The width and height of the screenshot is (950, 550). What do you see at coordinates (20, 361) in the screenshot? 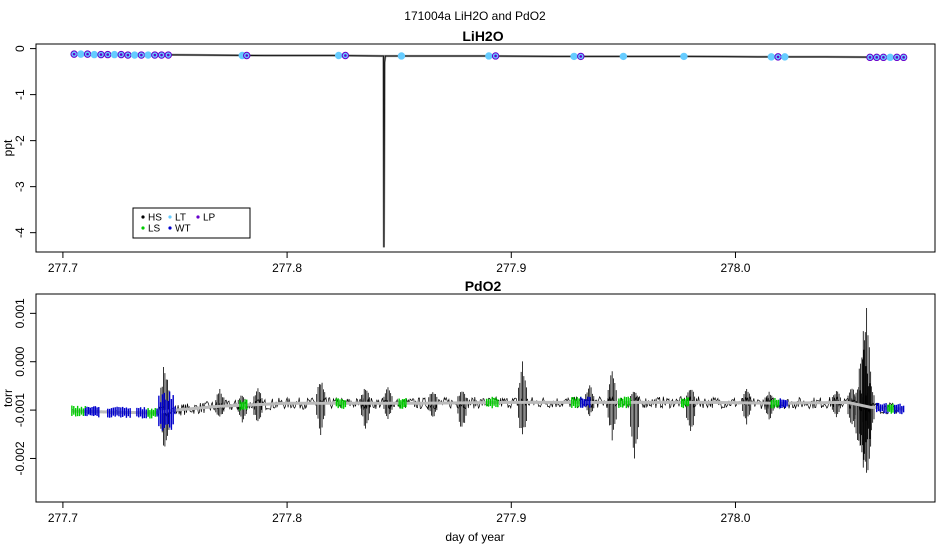
I see `y-tick-label: 0.000` at bounding box center [20, 361].